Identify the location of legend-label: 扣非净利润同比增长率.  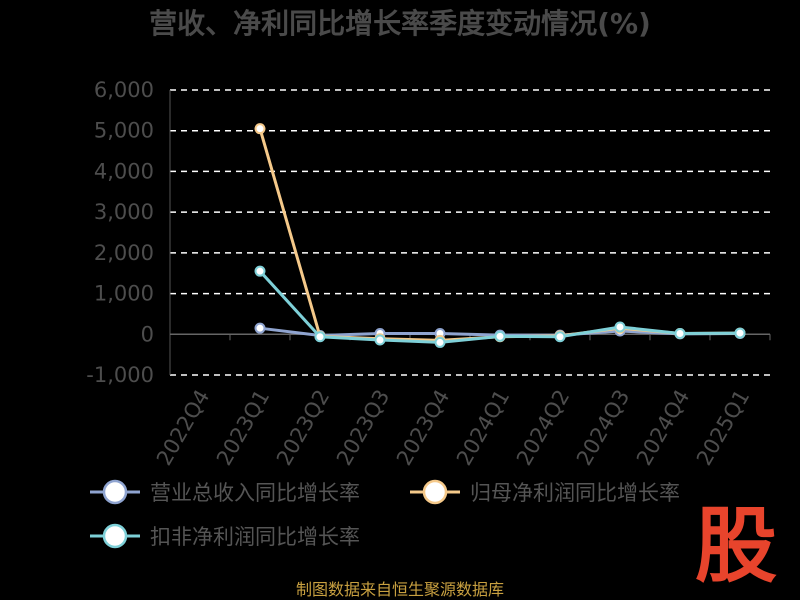
(255, 537).